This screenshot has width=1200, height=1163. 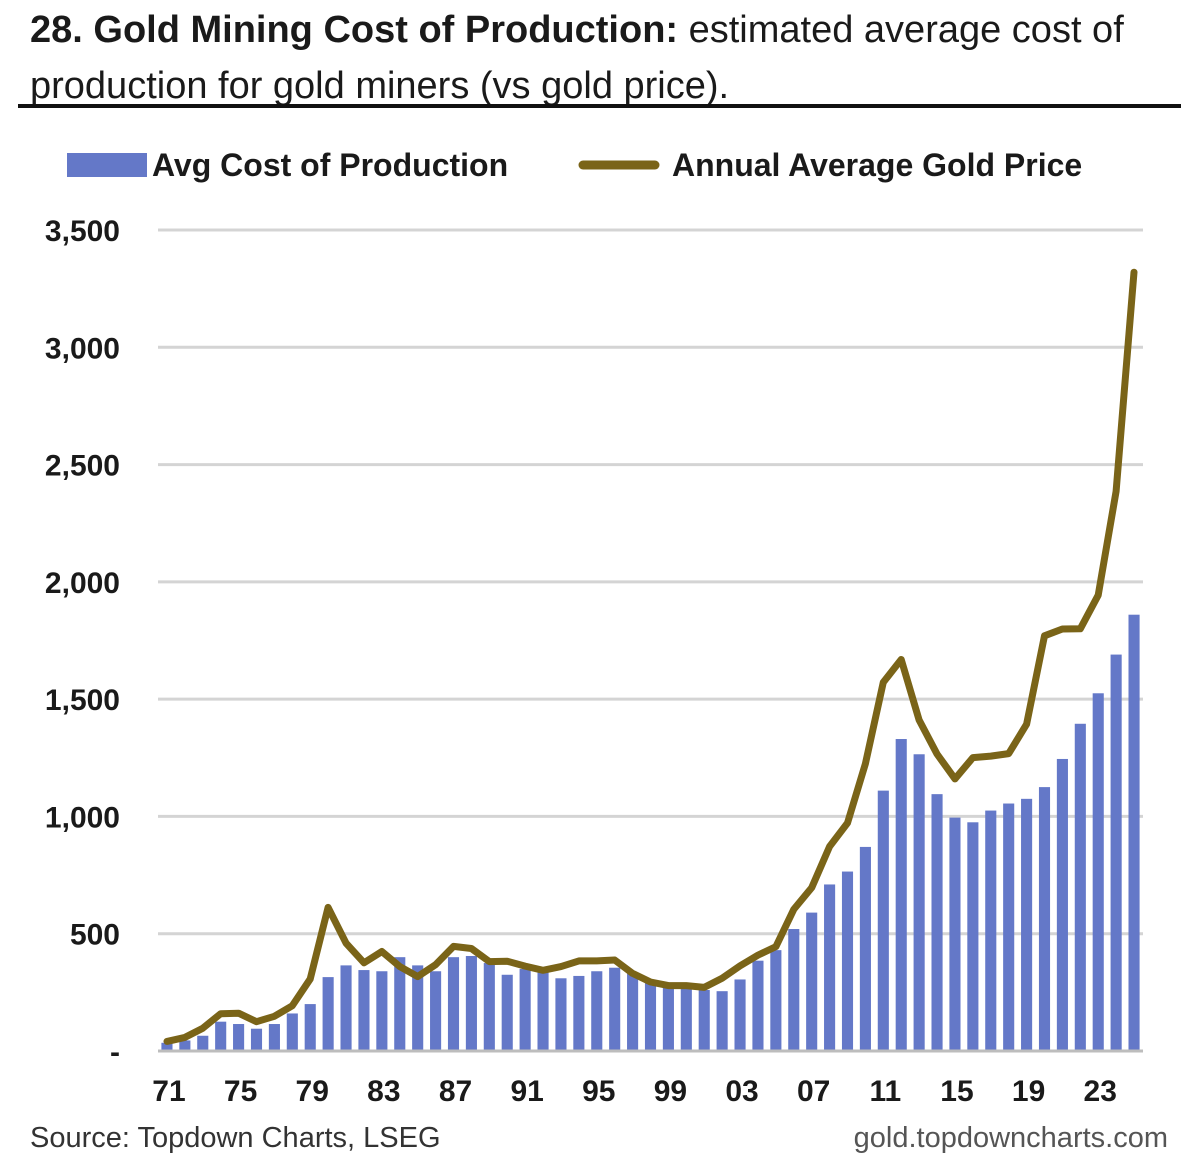 What do you see at coordinates (82, 642) in the screenshot?
I see `y-axis-ticks: - 500 1,000 1,500 2,000 2,500 3,000 3,500` at bounding box center [82, 642].